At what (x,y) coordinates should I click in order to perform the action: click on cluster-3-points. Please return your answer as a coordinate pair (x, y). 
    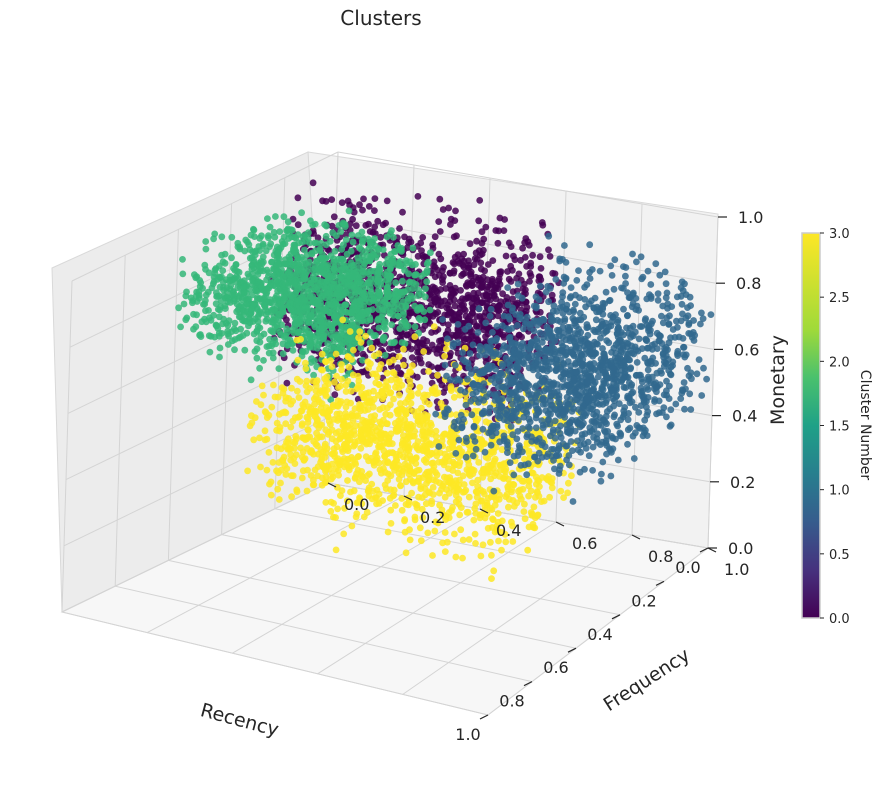
    Looking at the image, I should click on (413, 449).